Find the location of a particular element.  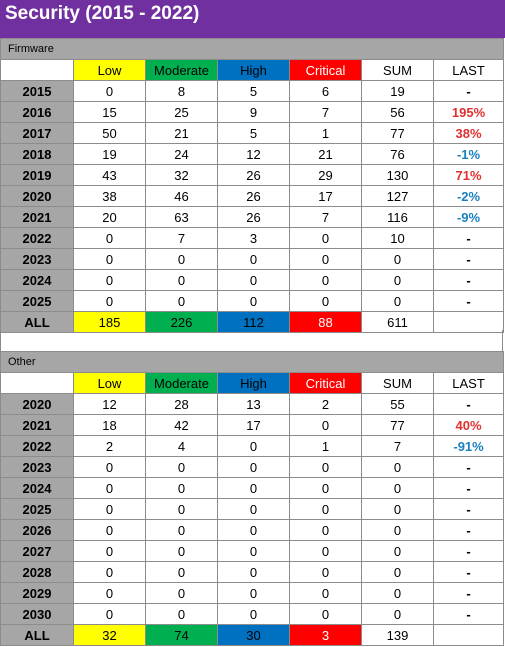

sum-cell: 55 is located at coordinates (397, 404).